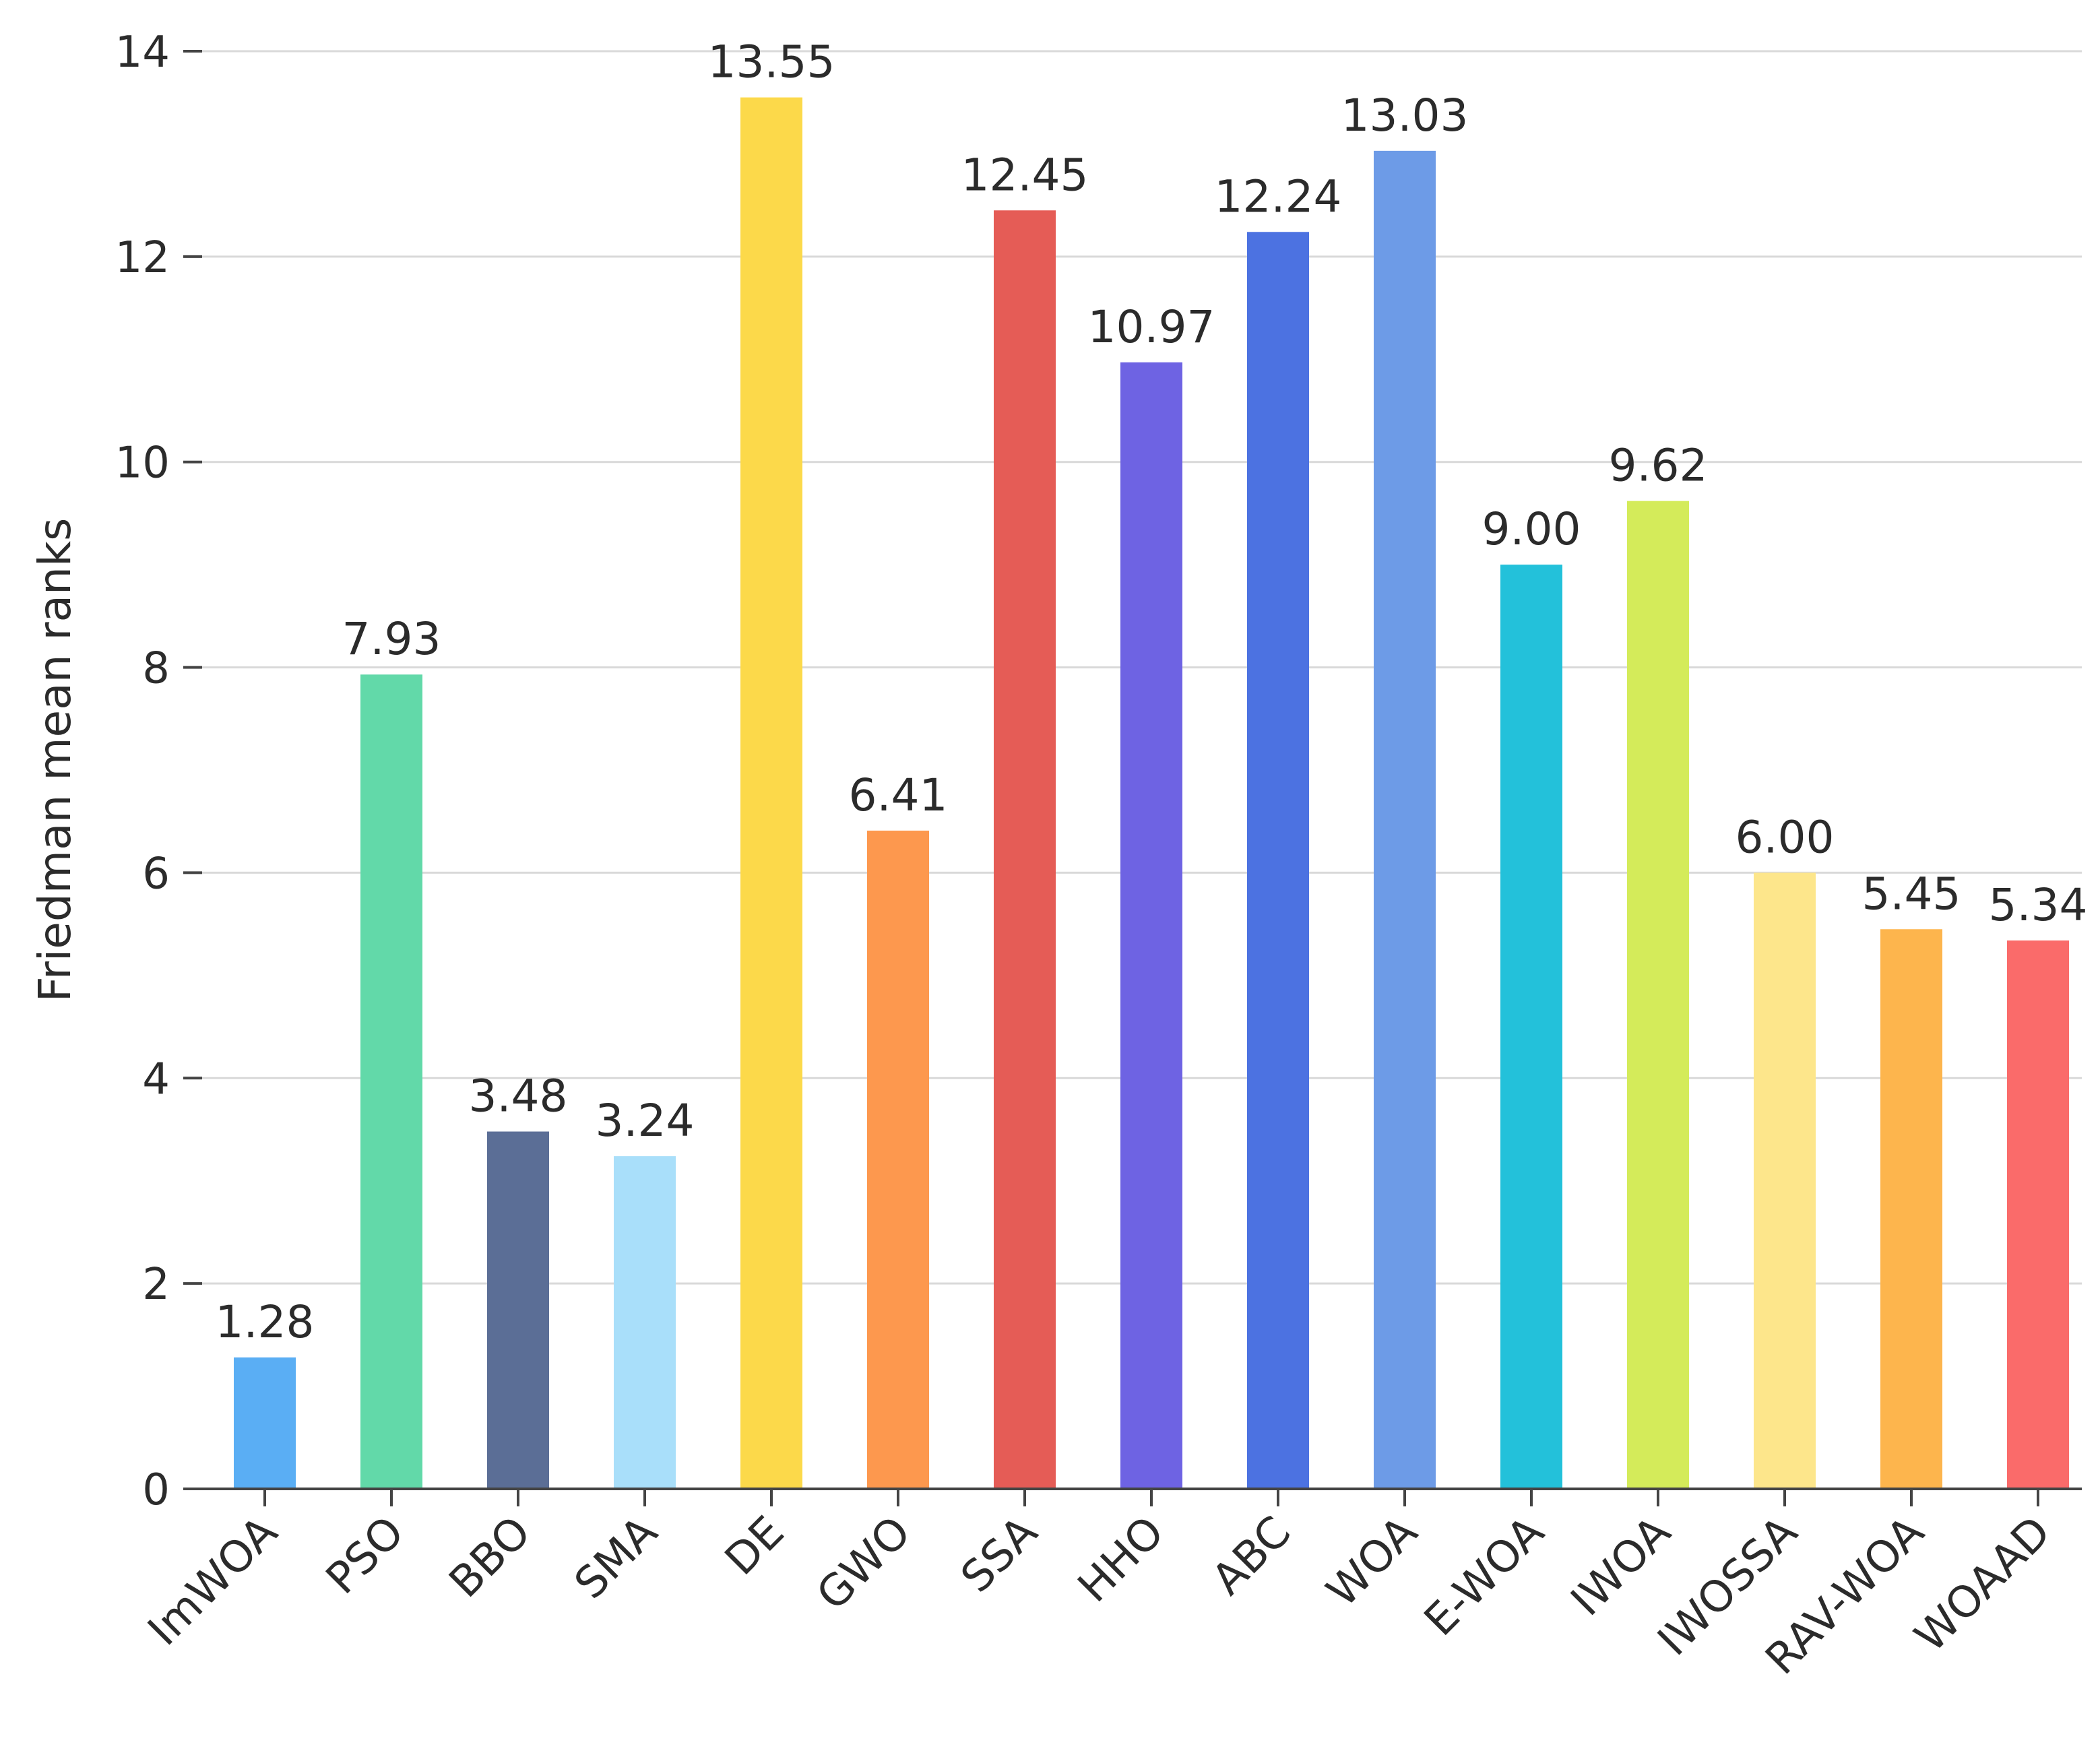  Describe the element at coordinates (1658, 995) in the screenshot. I see `bar-iwoa` at that location.